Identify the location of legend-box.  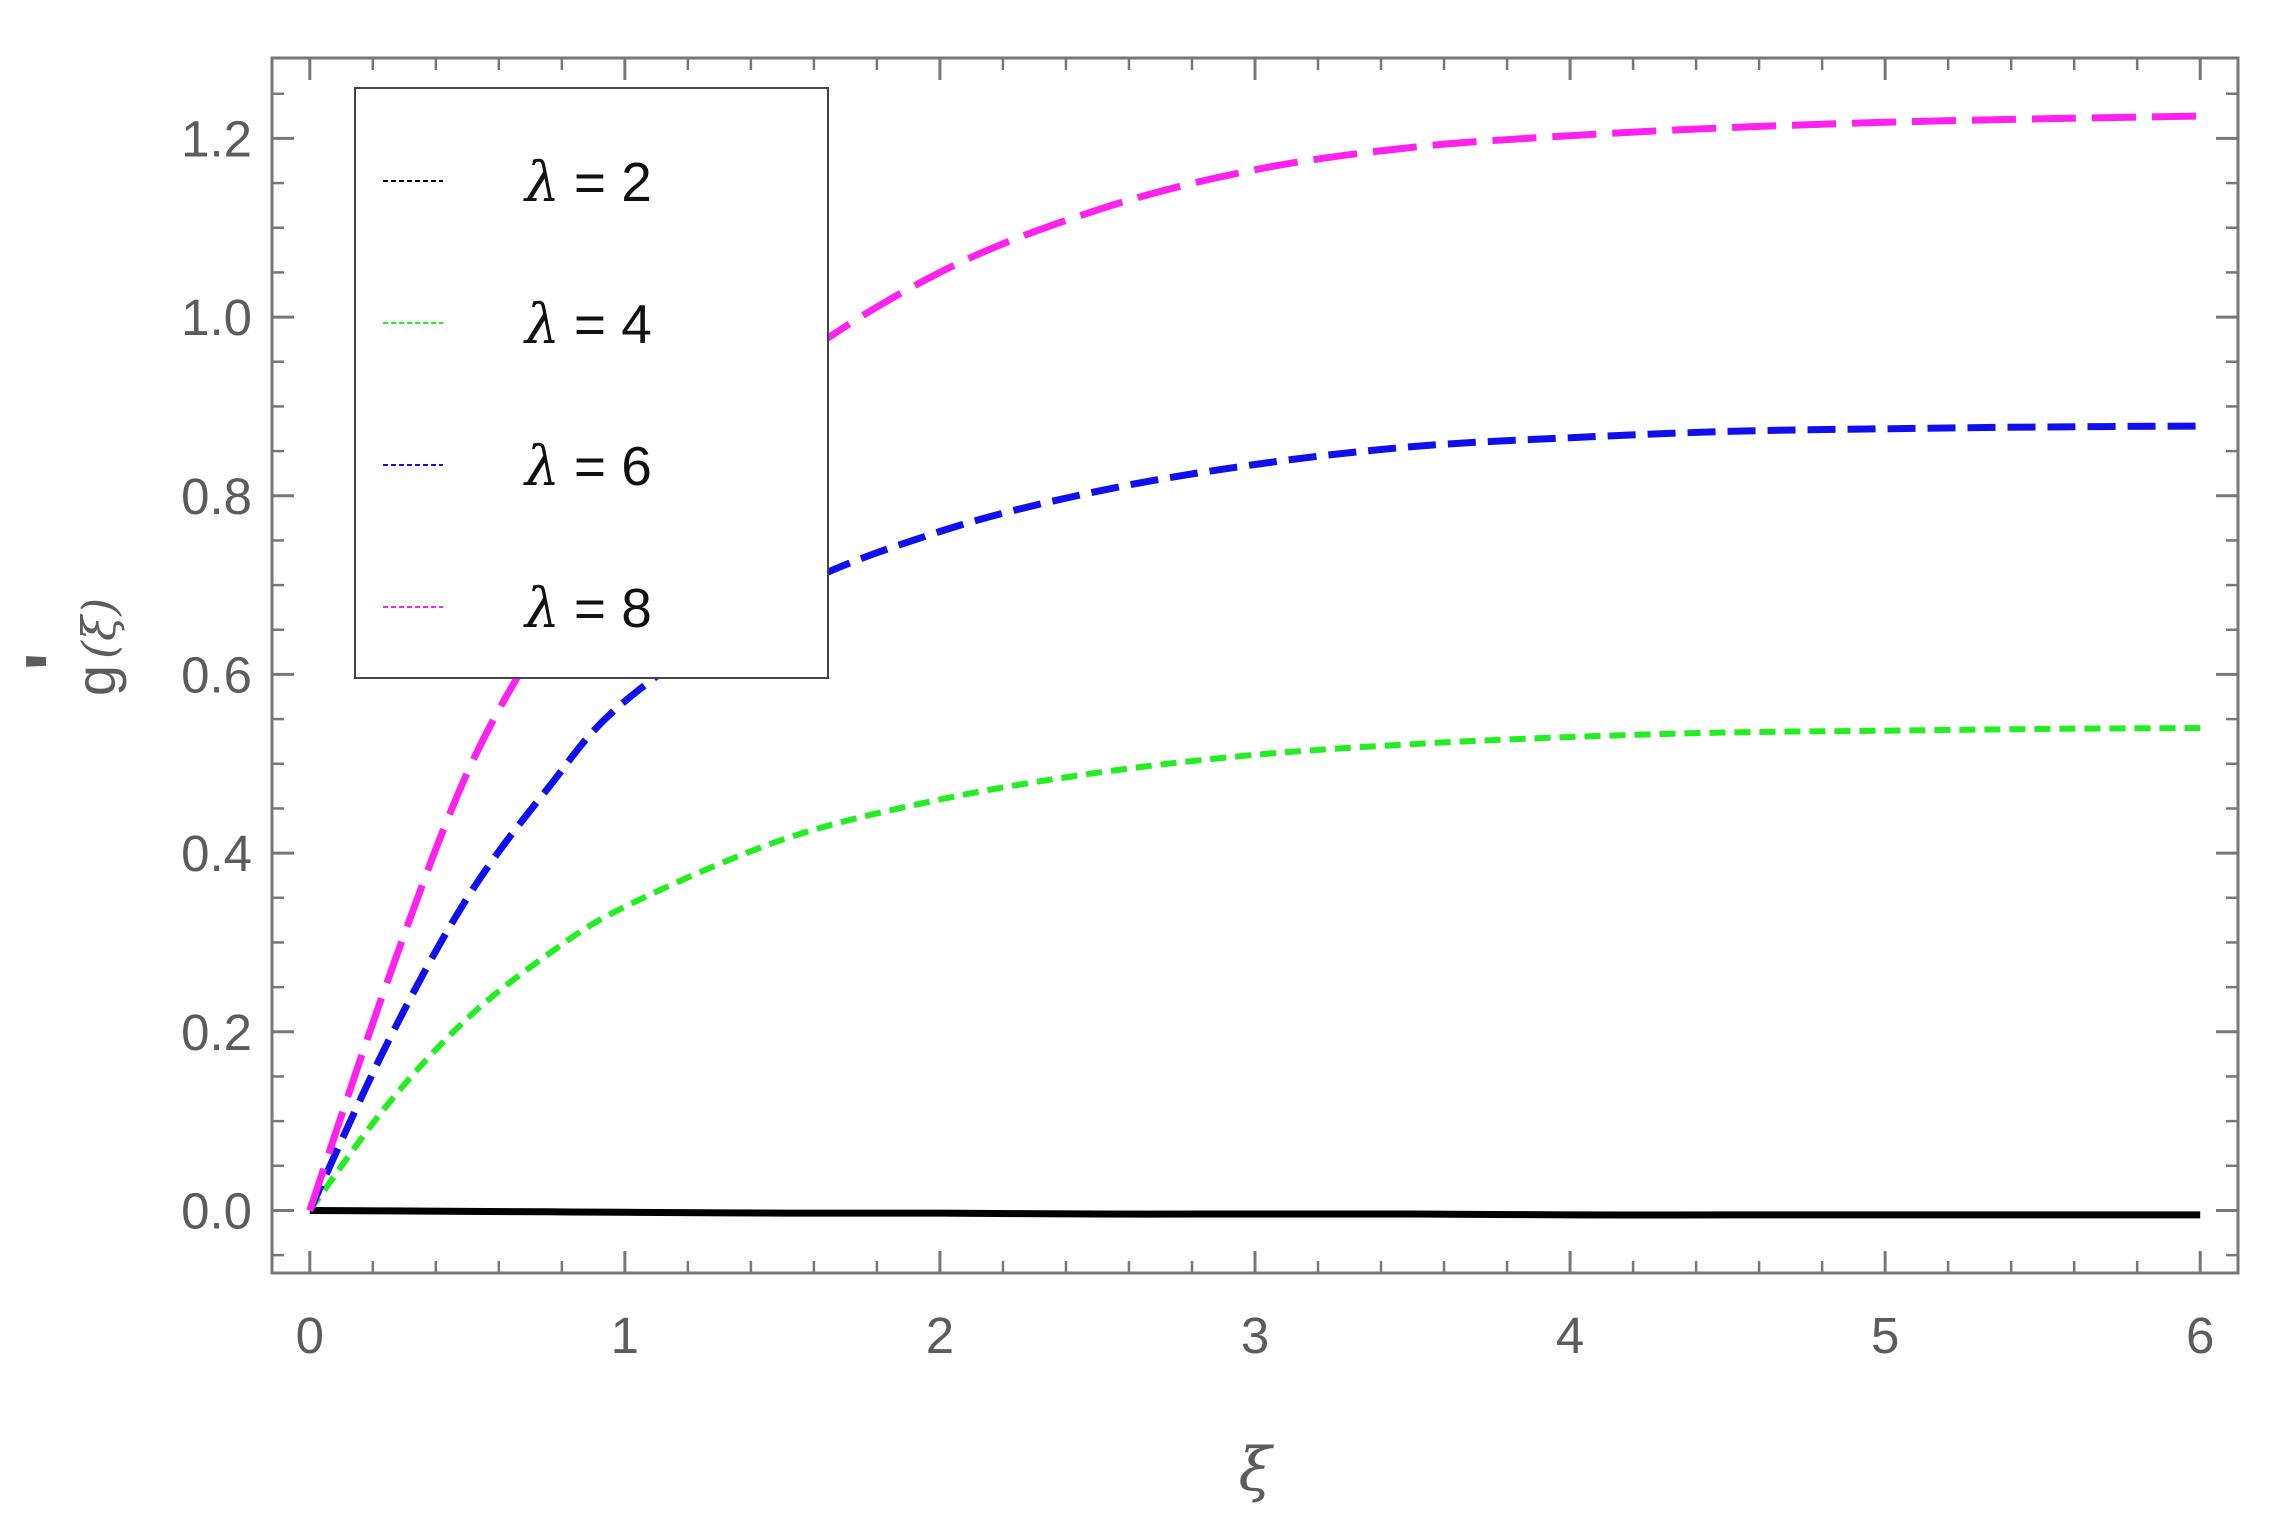
(591, 383).